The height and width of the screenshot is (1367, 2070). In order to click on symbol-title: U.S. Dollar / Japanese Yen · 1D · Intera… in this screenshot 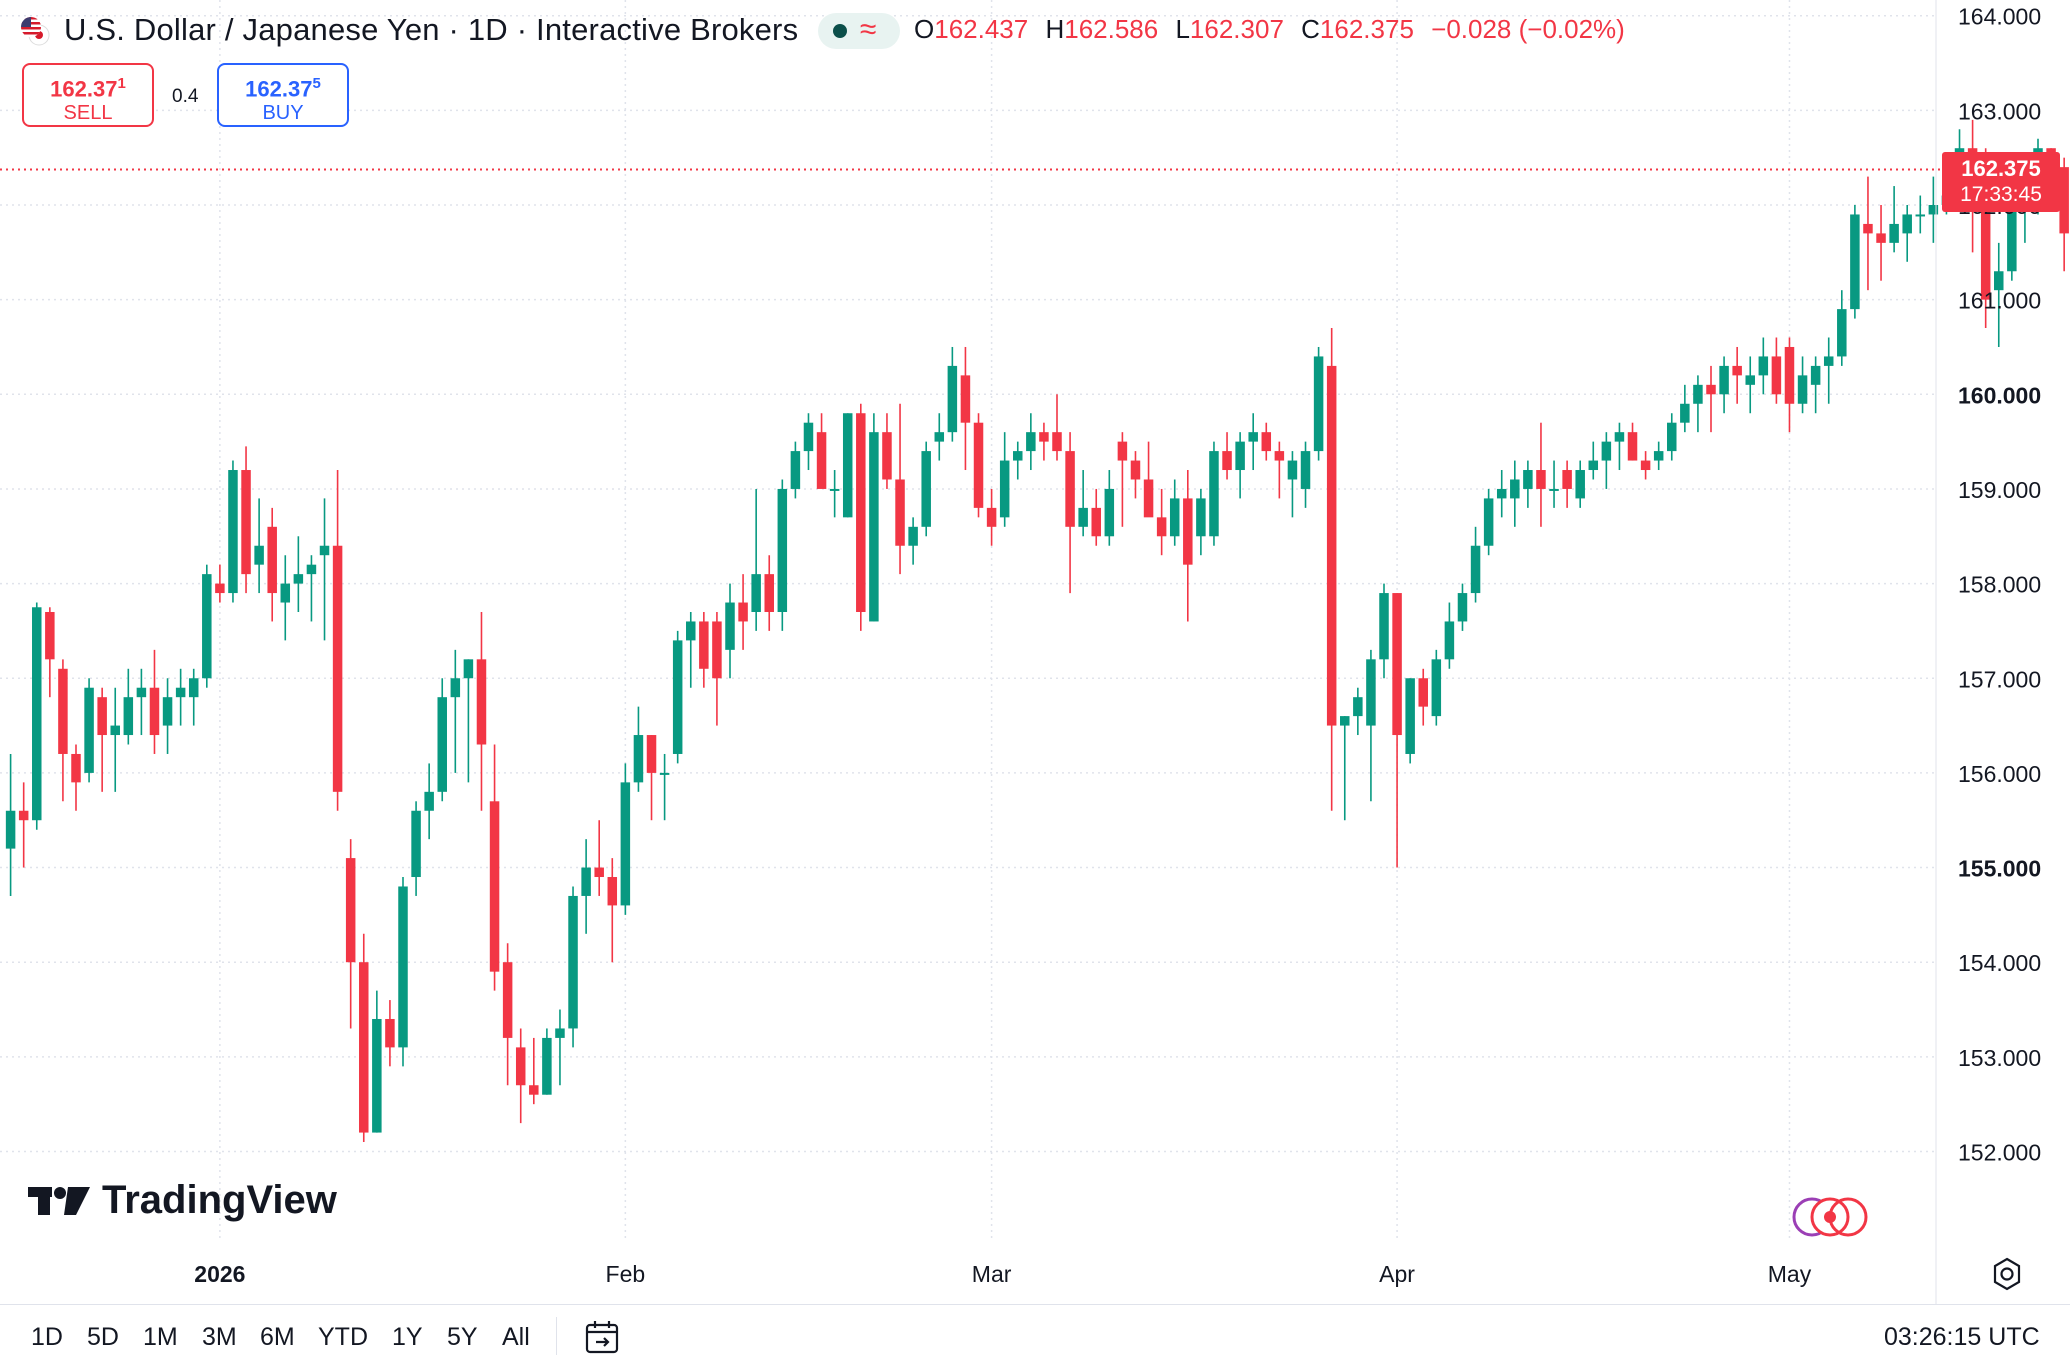, I will do `click(431, 29)`.